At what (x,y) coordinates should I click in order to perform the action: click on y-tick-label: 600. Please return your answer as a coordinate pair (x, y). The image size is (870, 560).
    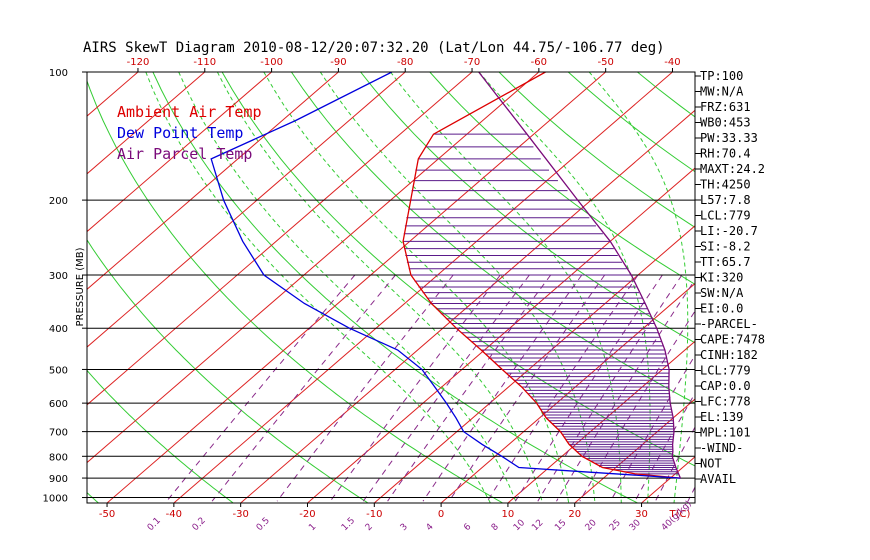
    Looking at the image, I should click on (58, 404).